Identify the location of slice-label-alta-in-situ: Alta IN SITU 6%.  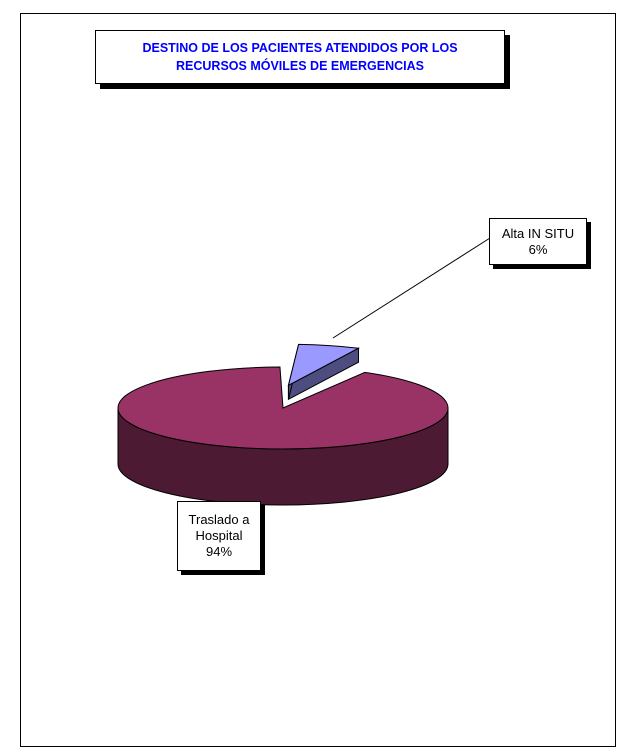
(538, 241).